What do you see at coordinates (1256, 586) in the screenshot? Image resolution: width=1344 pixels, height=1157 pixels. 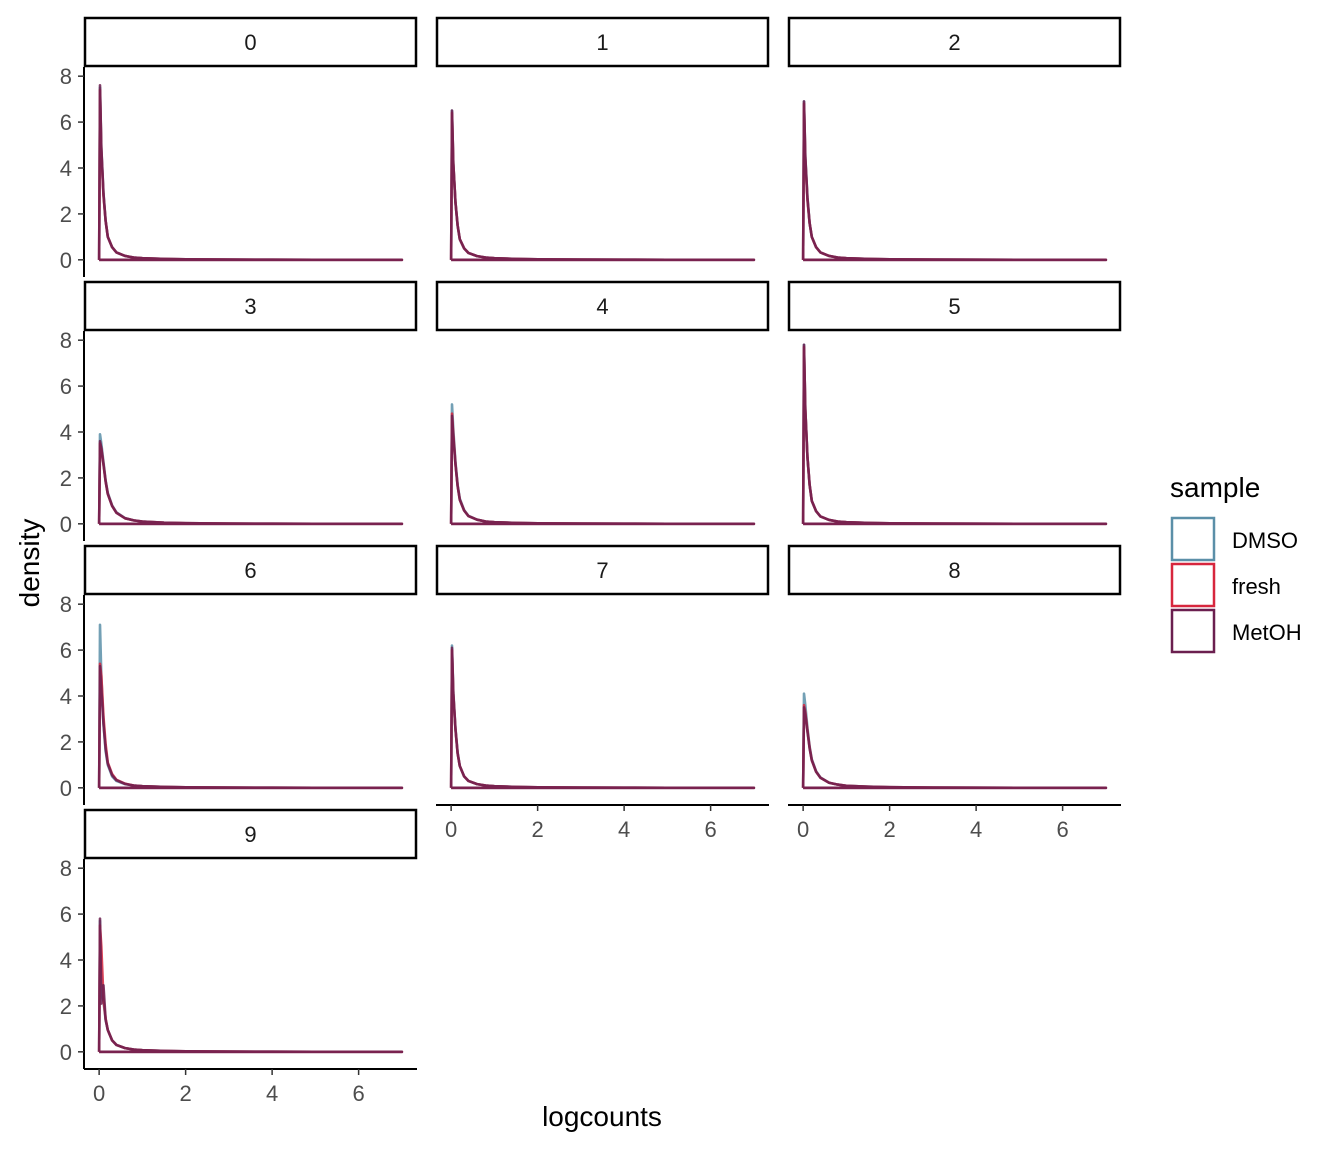 I see `legend-label-fresh: fresh` at bounding box center [1256, 586].